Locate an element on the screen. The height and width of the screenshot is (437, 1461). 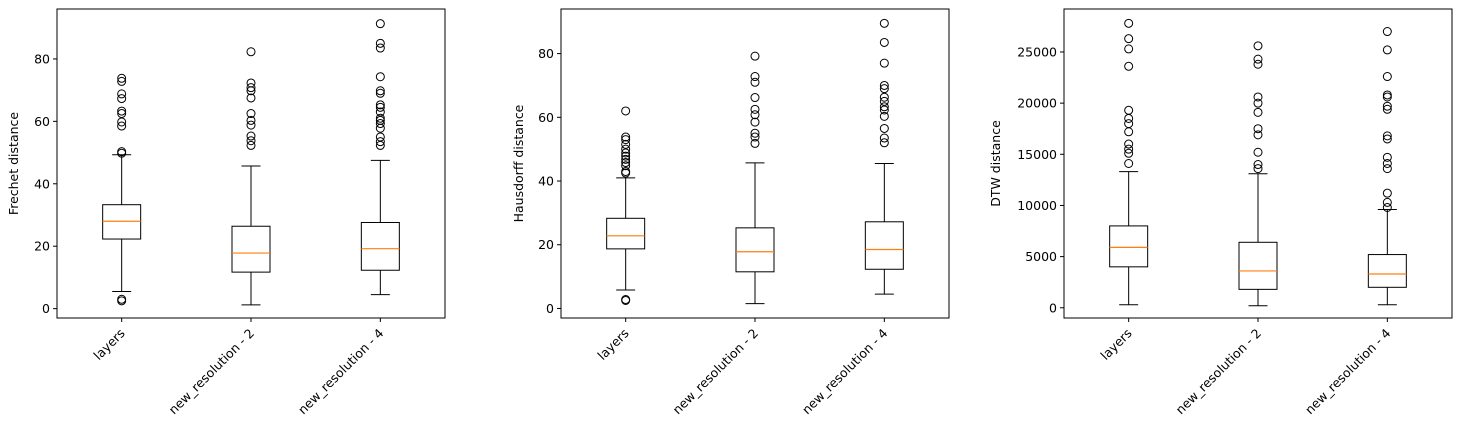
y-tick-label: 20000 is located at coordinates (1037, 103).